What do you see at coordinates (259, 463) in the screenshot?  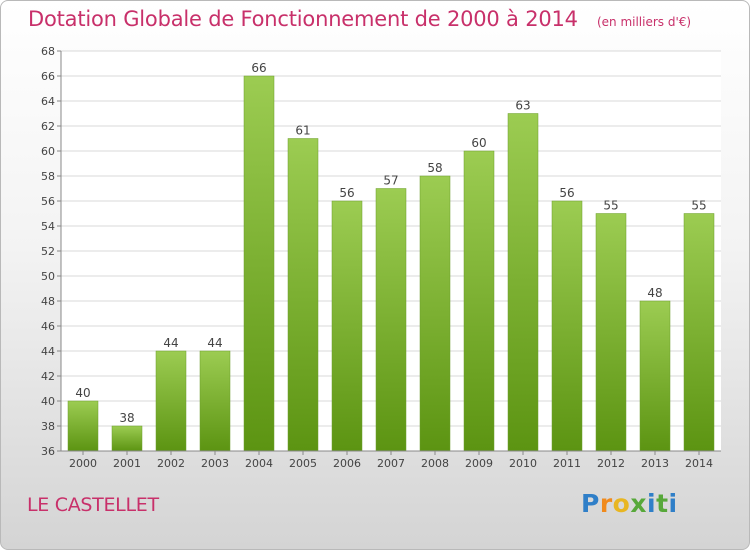 I see `x-tick-label: 2004` at bounding box center [259, 463].